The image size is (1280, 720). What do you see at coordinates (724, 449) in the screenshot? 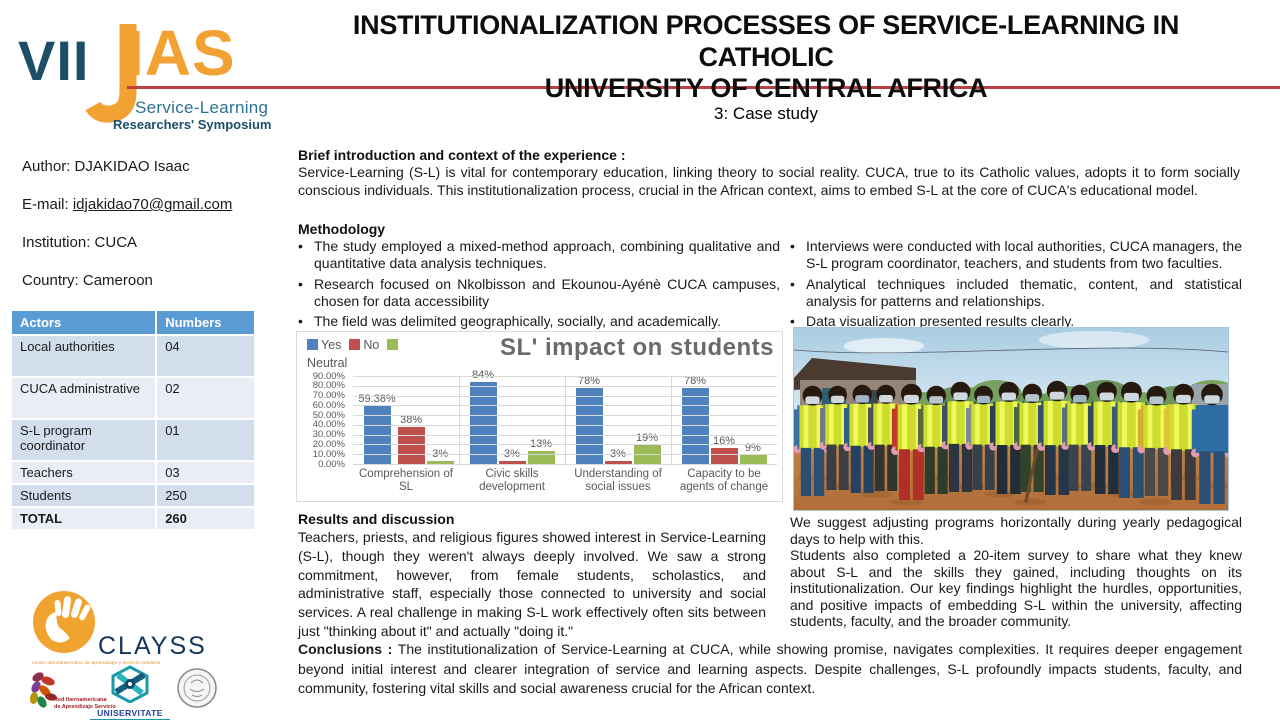
I see `bar-wrap: 16%` at bounding box center [724, 449].